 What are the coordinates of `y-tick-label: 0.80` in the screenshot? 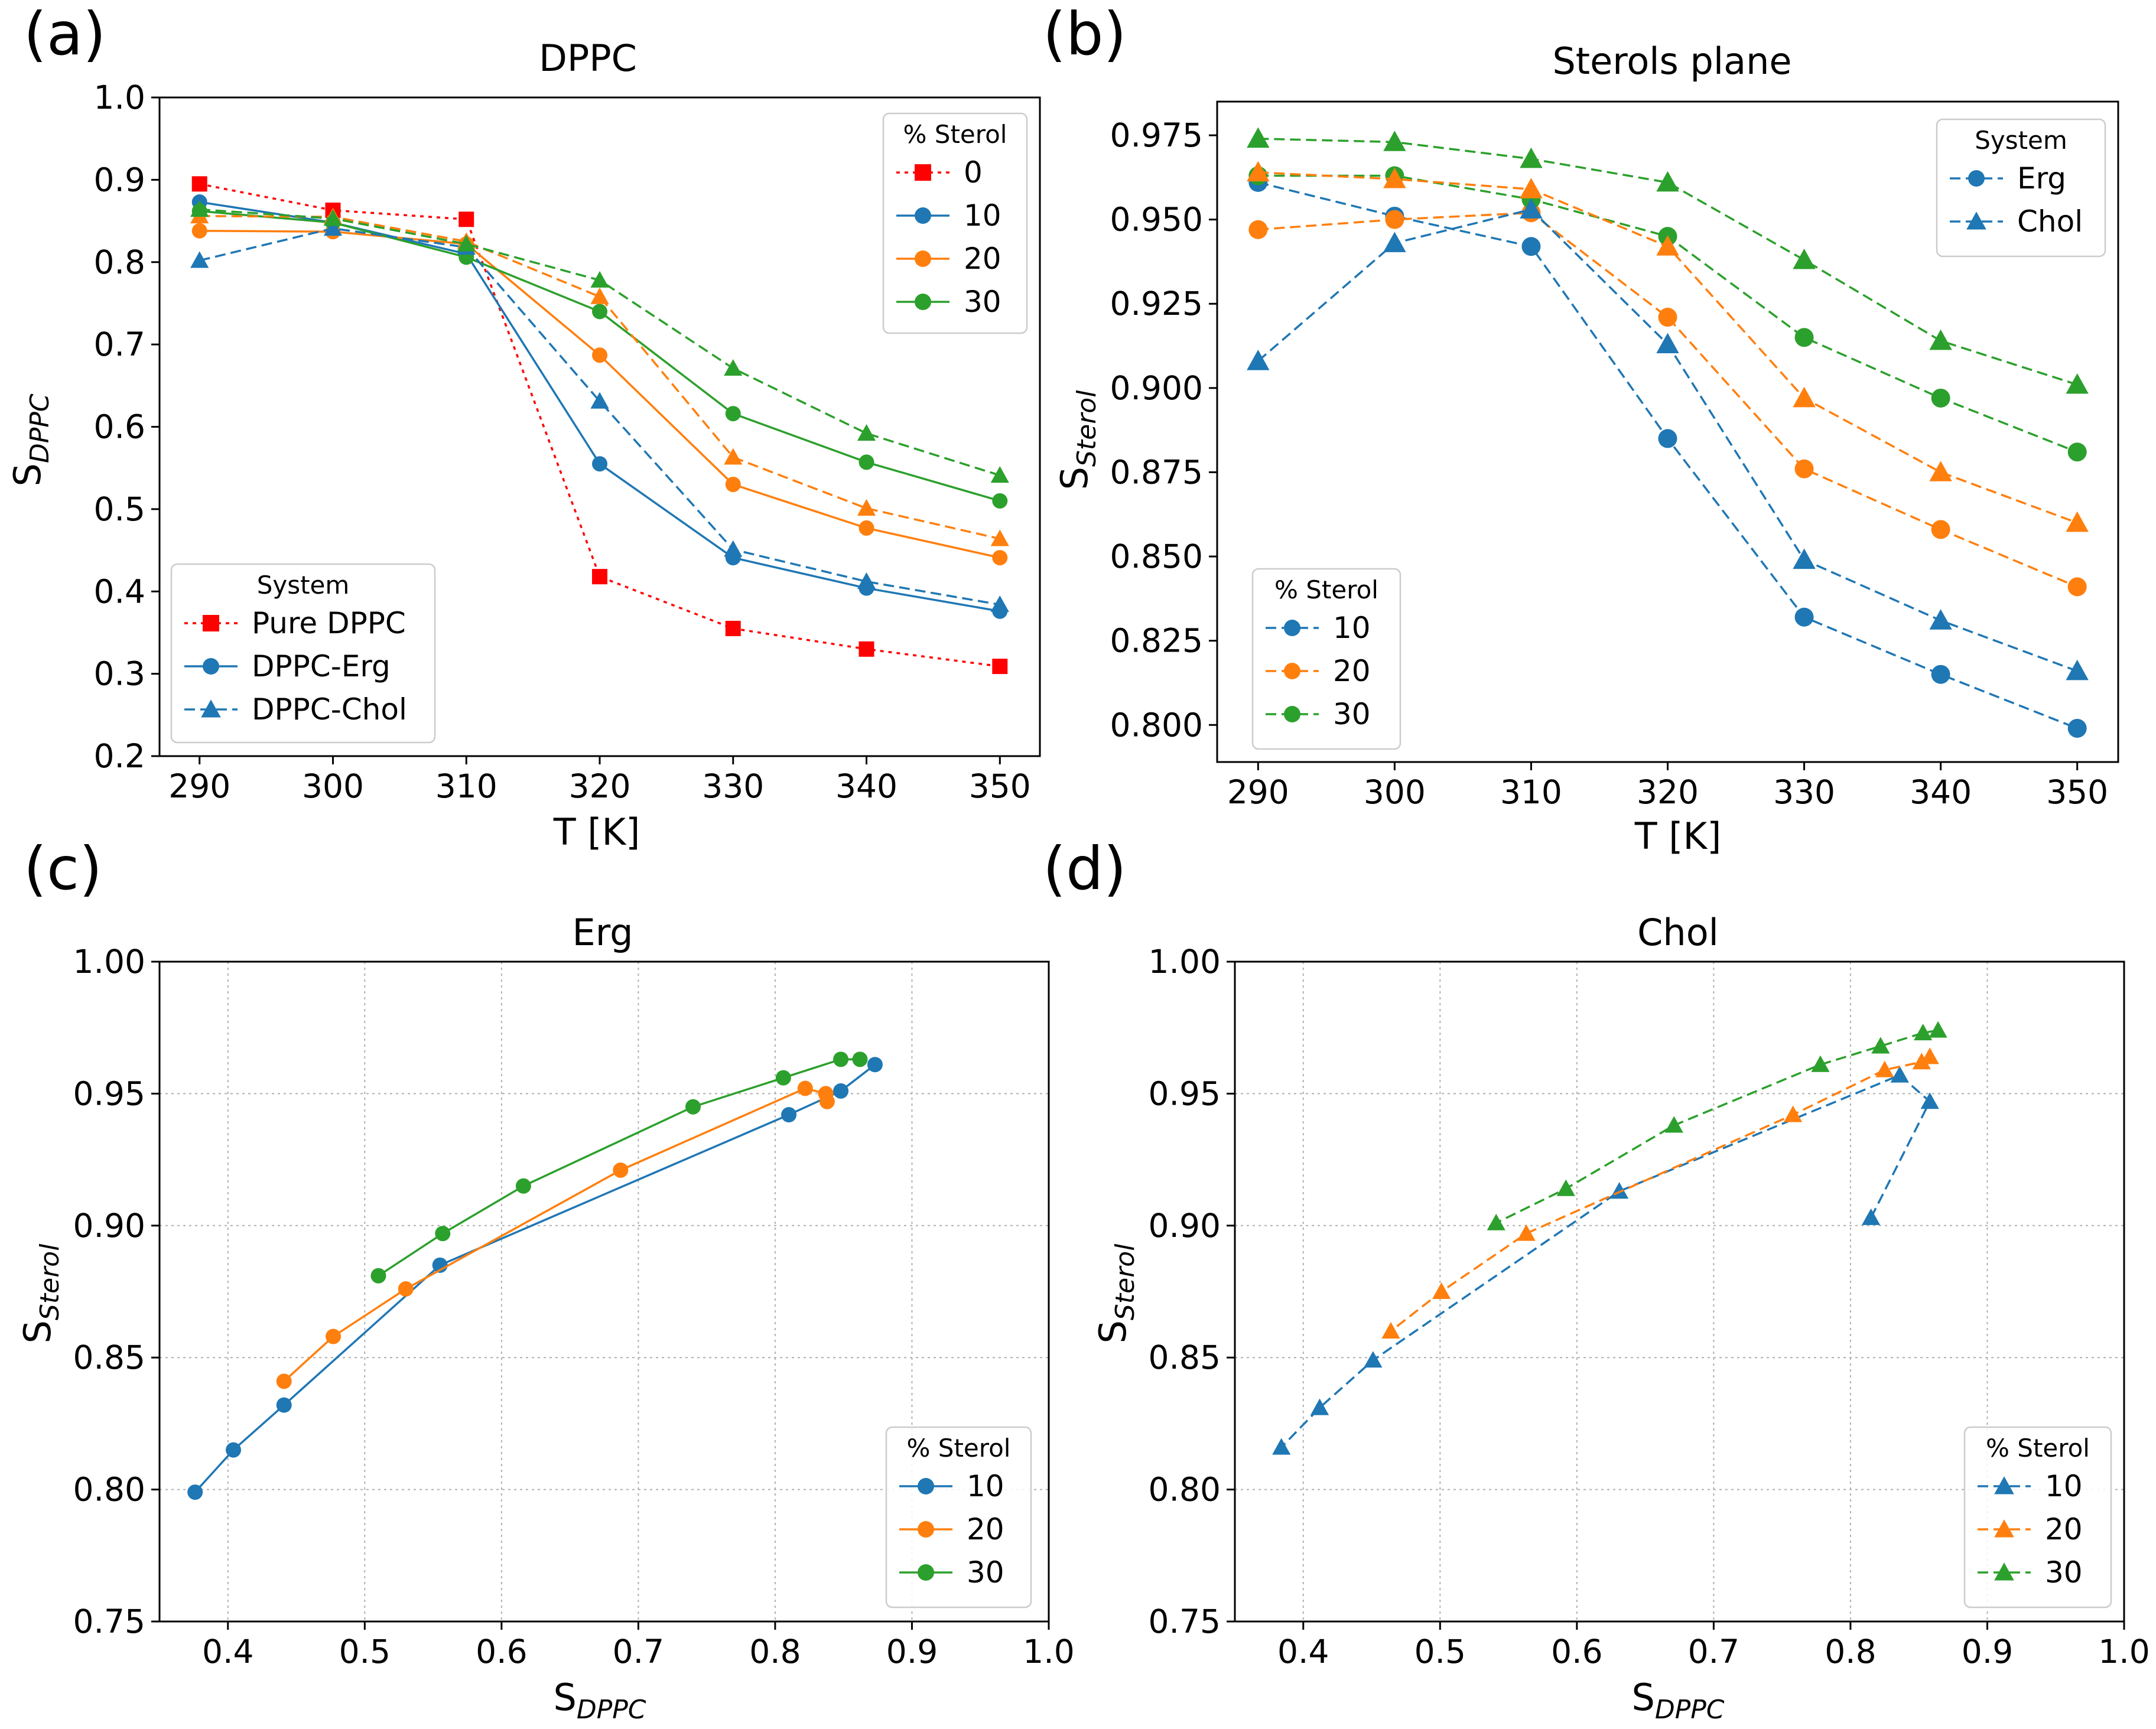 It's located at (1185, 1490).